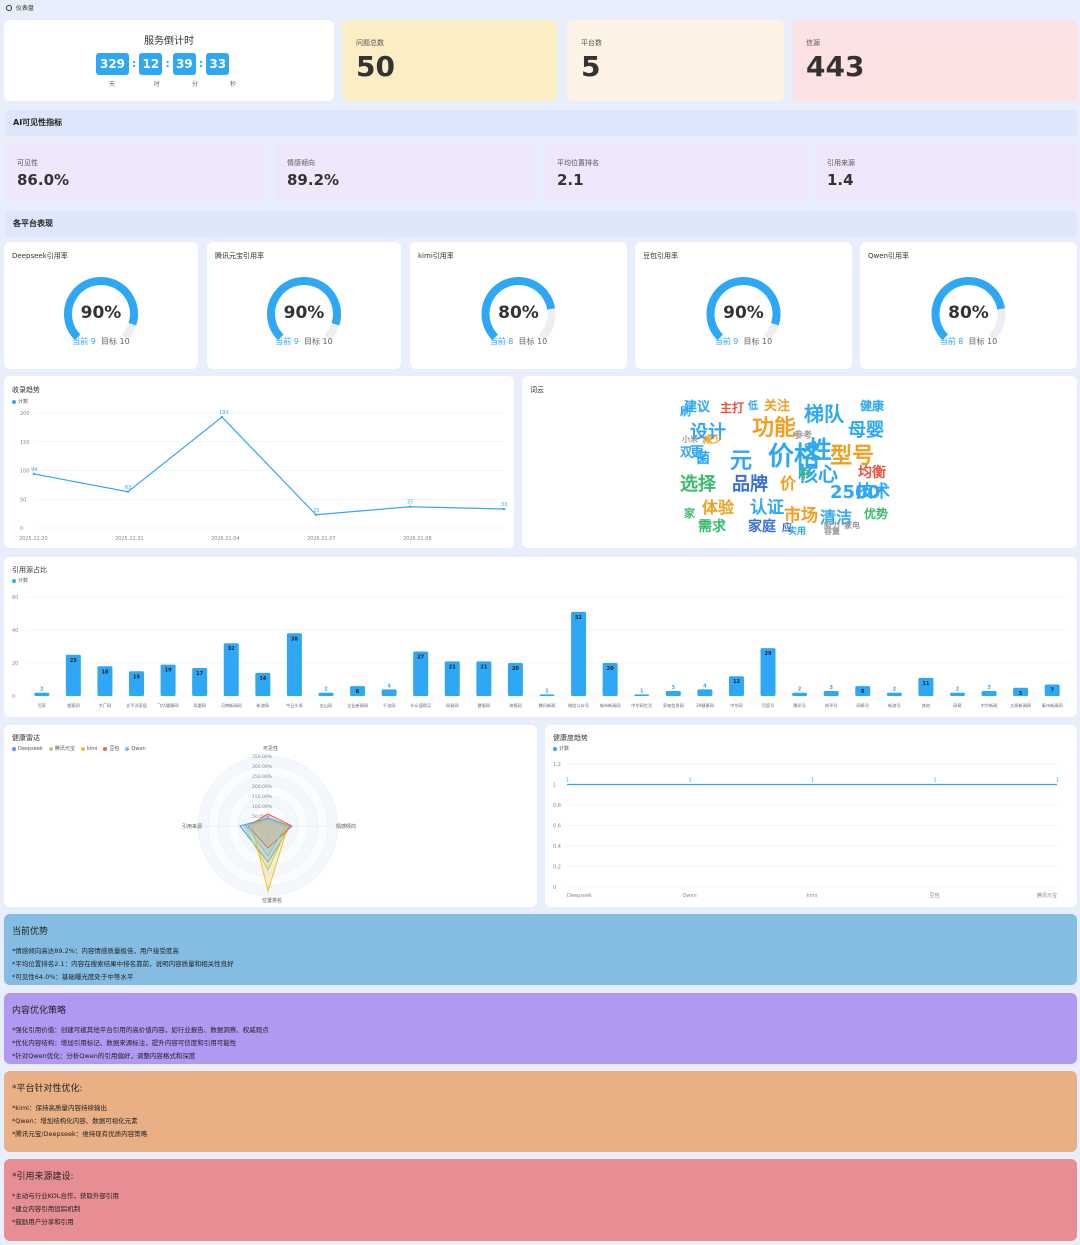 The height and width of the screenshot is (1245, 1080). Describe the element at coordinates (570, 738) in the screenshot. I see `health-title: 健康度趋势` at that location.